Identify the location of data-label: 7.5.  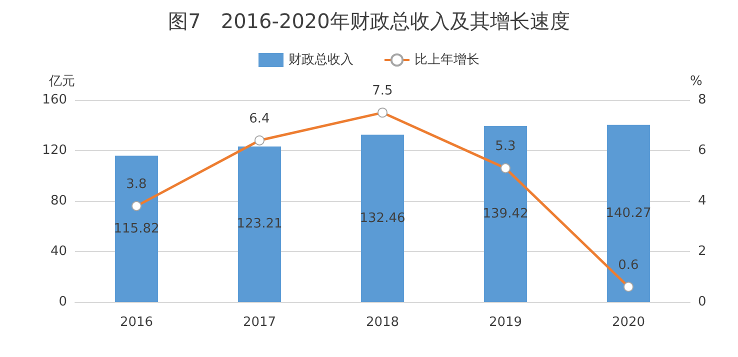
(382, 91).